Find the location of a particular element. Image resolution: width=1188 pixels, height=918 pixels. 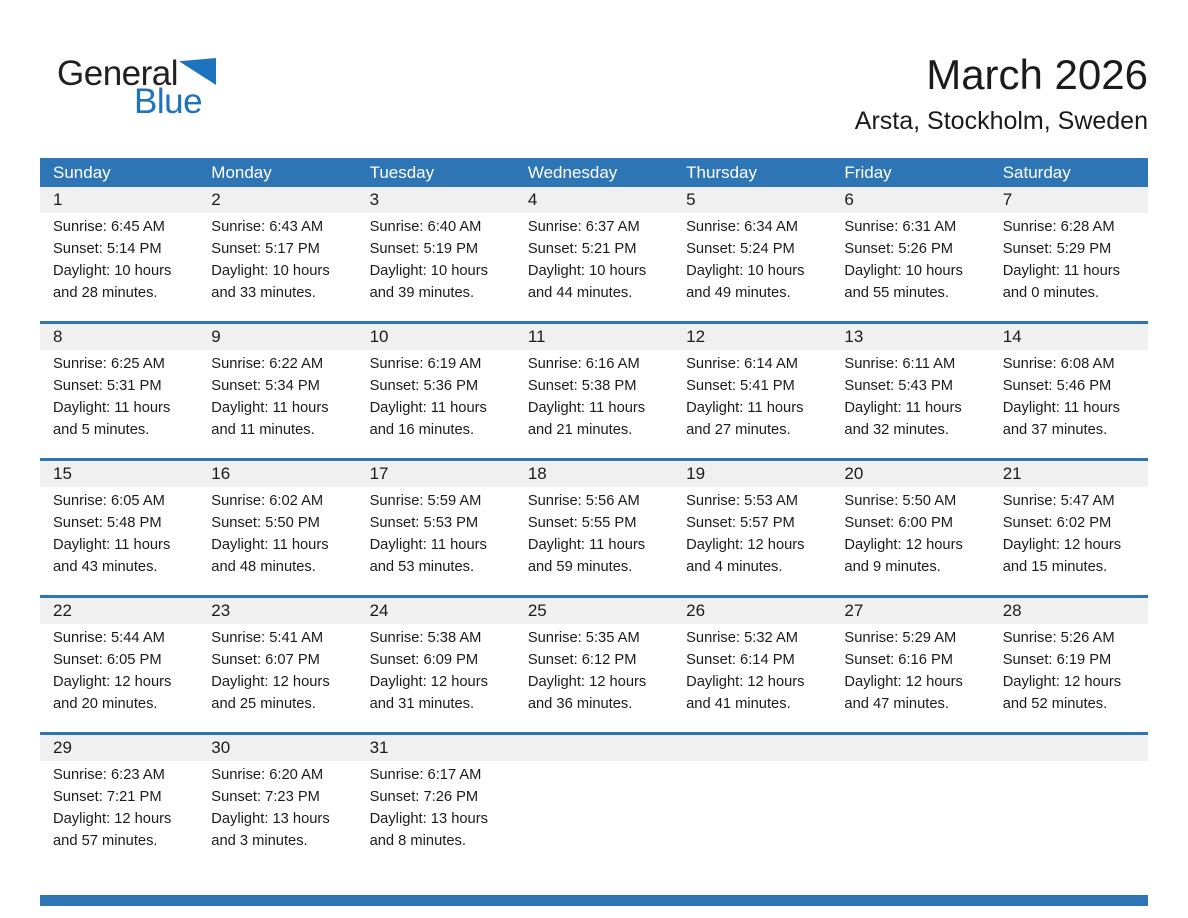

sunrise-text: Sunrise: 5:47 AM is located at coordinates (1058, 501).